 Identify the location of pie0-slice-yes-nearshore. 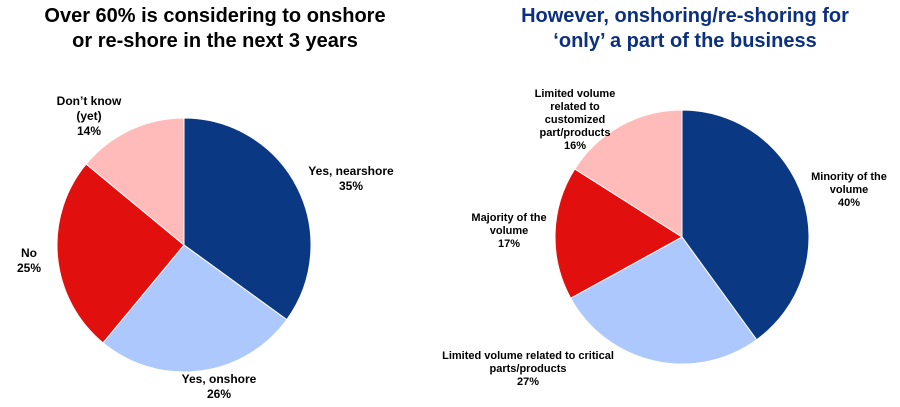
(247, 219).